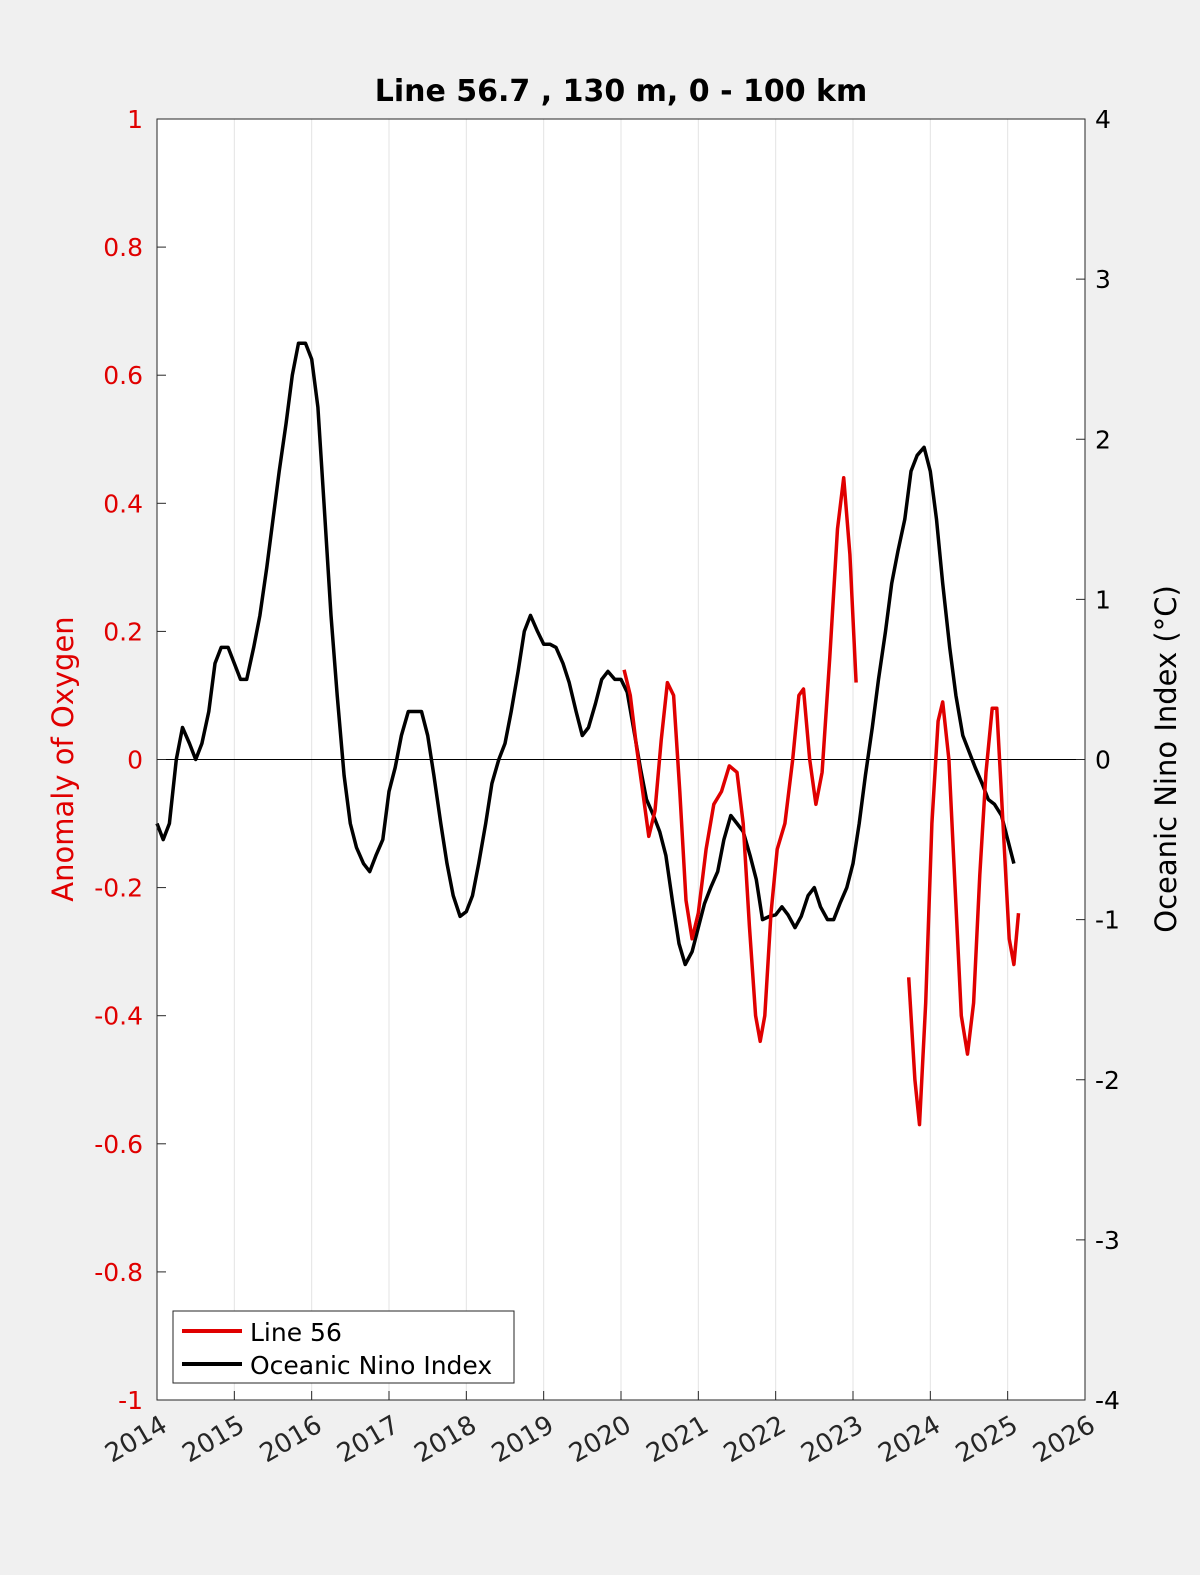 This screenshot has height=1575, width=1200. What do you see at coordinates (1103, 439) in the screenshot?
I see `y-right-tick-label: 2` at bounding box center [1103, 439].